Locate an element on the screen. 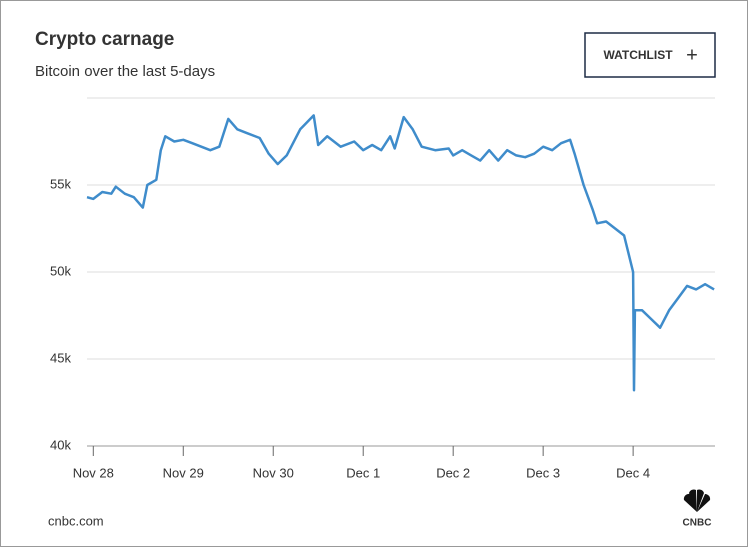  y-tick-label: 45k is located at coordinates (60, 357).